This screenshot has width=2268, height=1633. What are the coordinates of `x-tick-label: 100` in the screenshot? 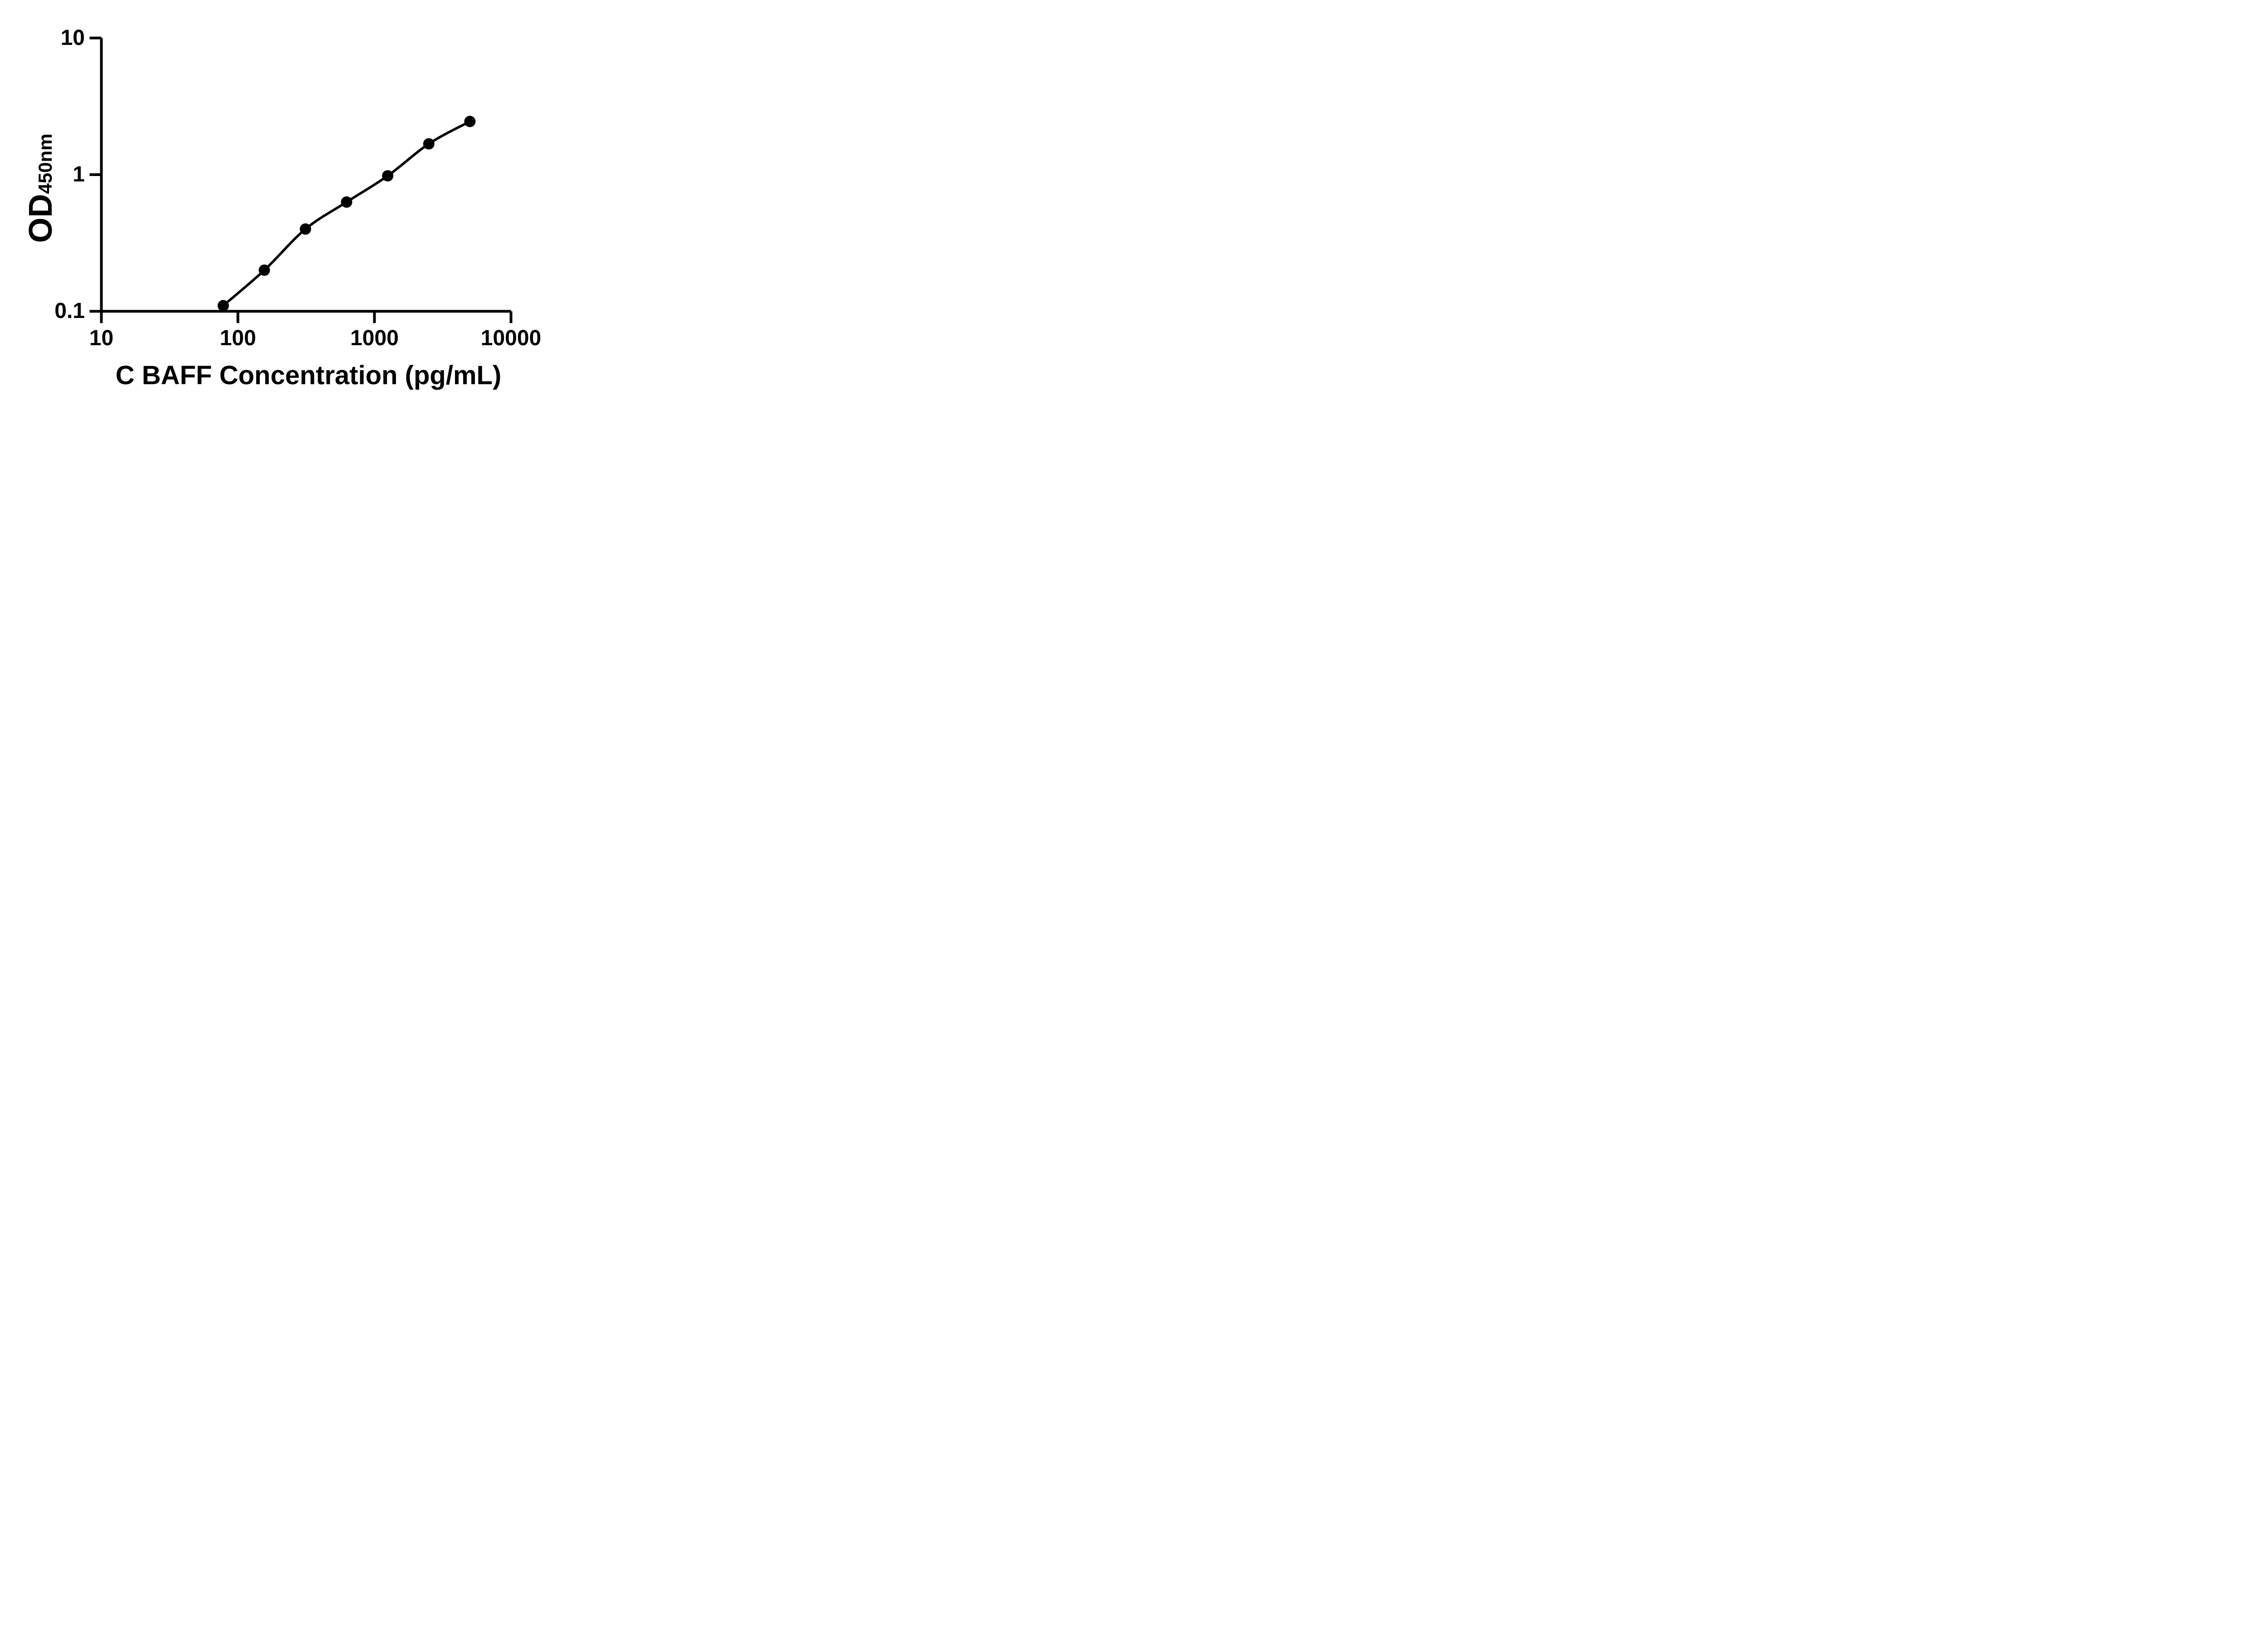 It's located at (238, 338).